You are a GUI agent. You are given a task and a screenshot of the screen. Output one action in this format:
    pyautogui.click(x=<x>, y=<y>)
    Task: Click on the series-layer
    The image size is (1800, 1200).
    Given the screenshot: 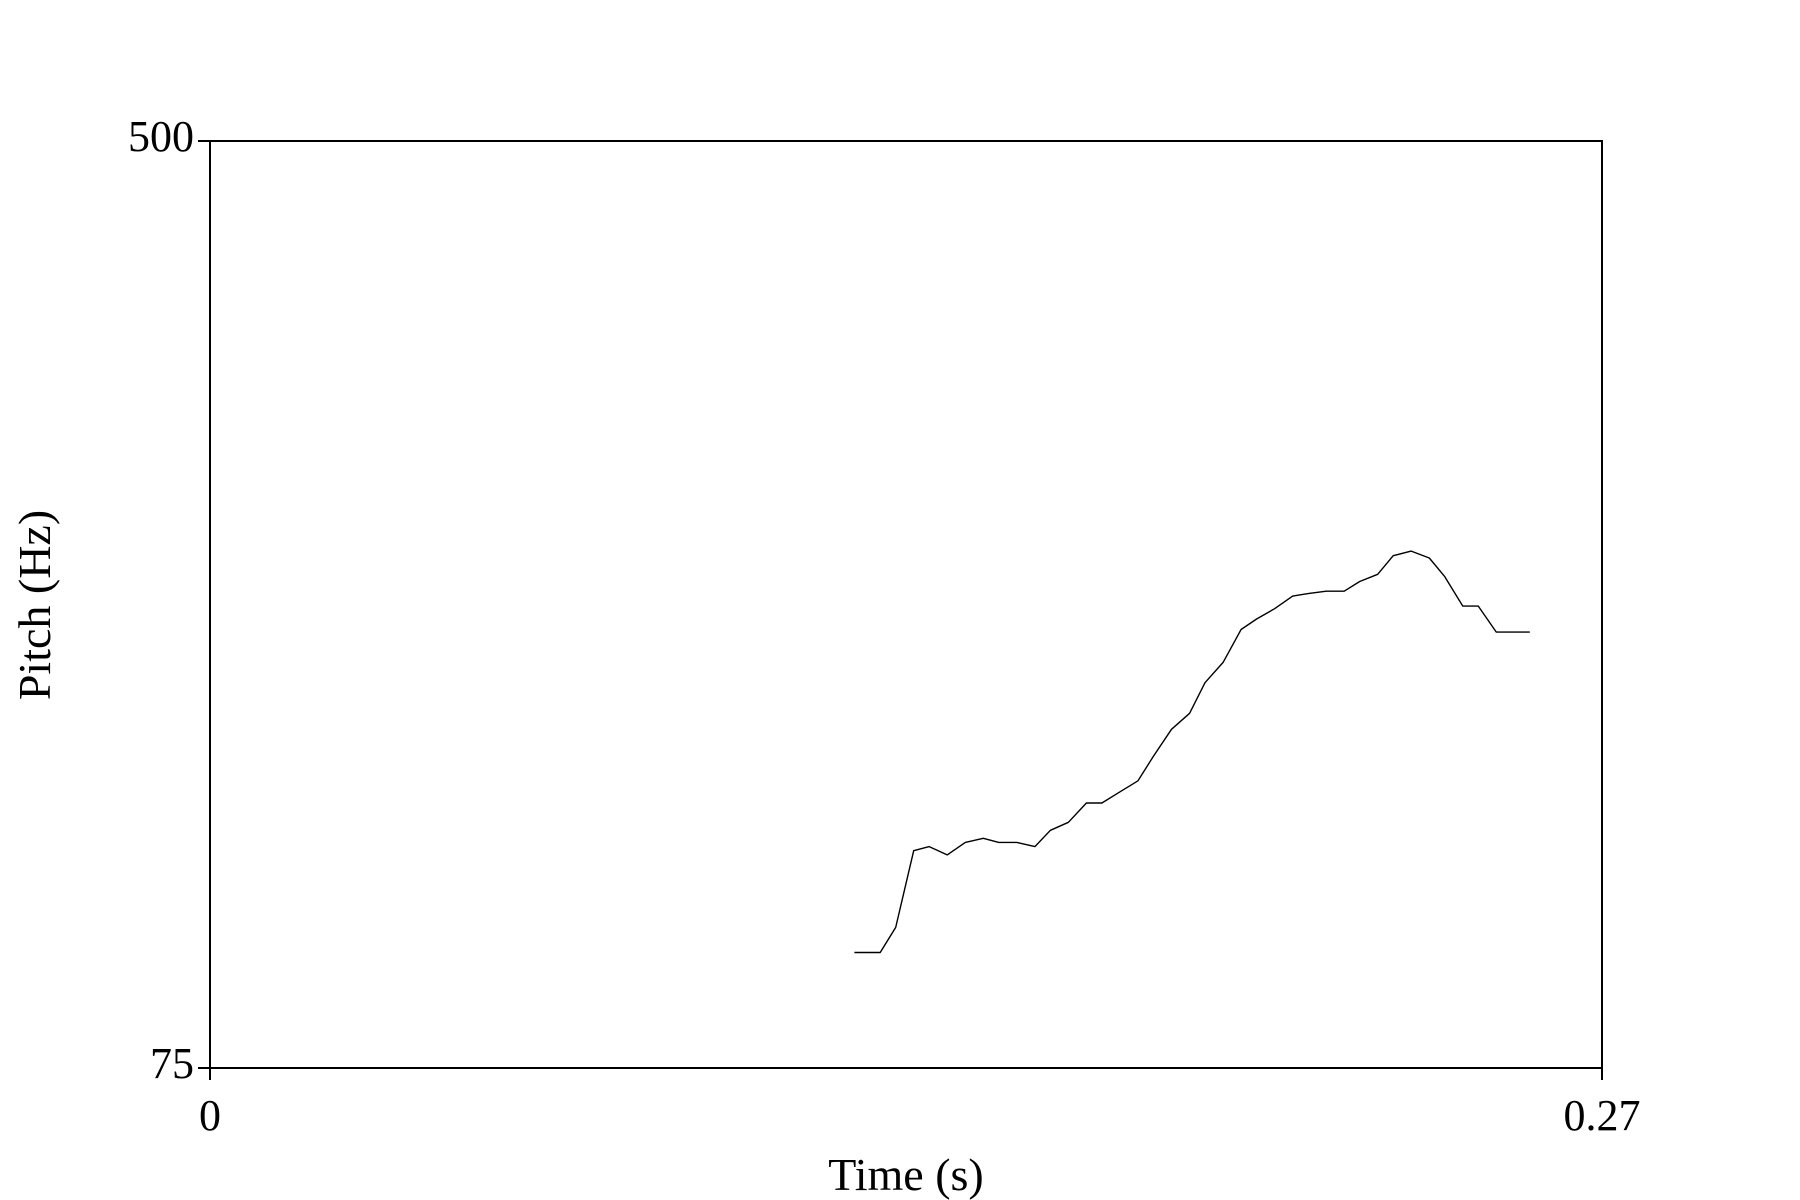 What is the action you would take?
    pyautogui.click(x=1192, y=752)
    